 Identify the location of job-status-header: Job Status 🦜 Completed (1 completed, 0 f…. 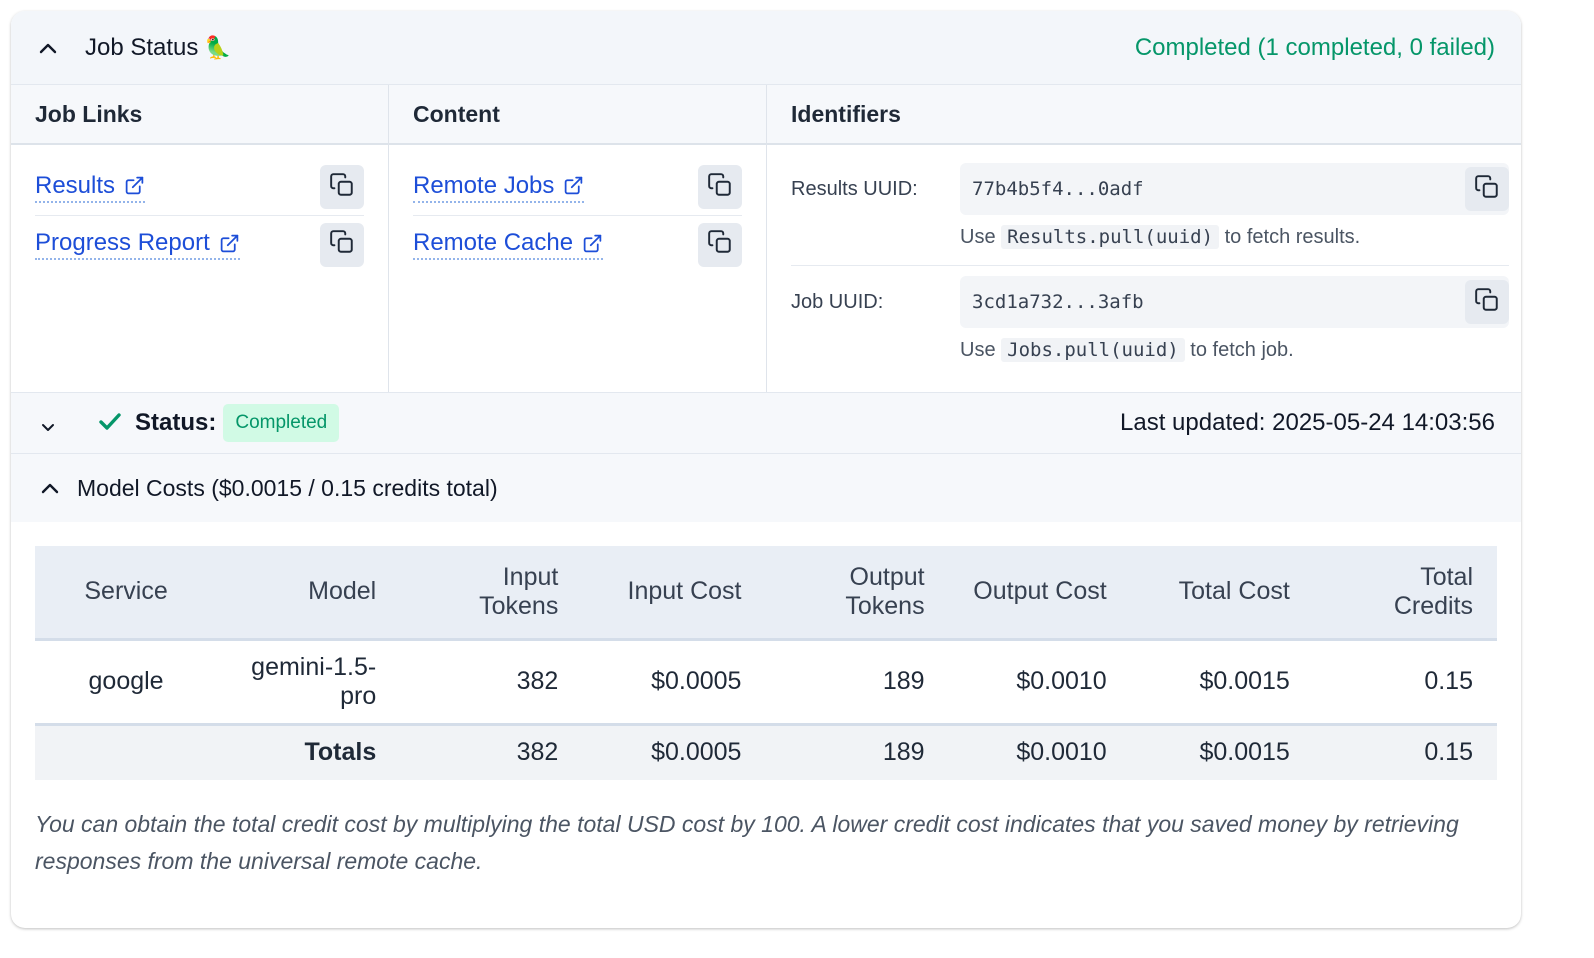
(766, 48).